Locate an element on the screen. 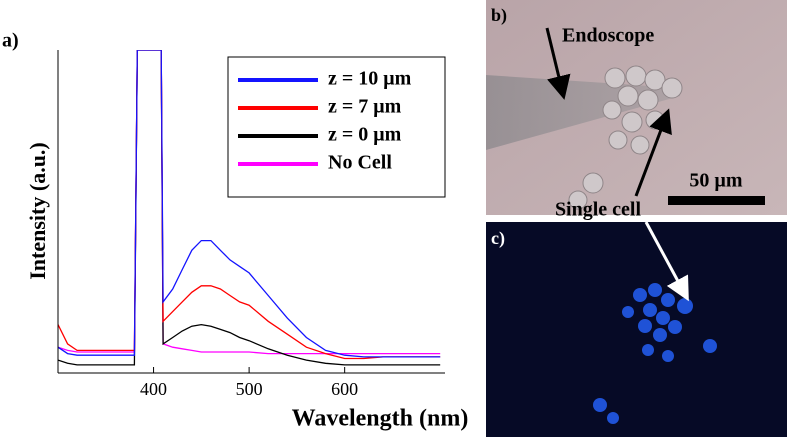 The width and height of the screenshot is (787, 437). annotation: Single cell is located at coordinates (598, 210).